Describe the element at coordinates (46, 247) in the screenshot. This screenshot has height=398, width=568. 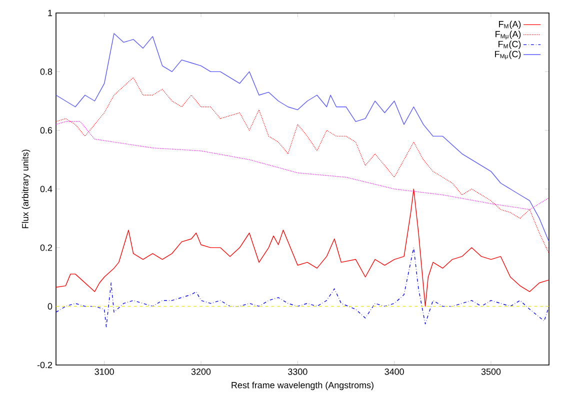
I see `y-tick-label: 0.2` at that location.